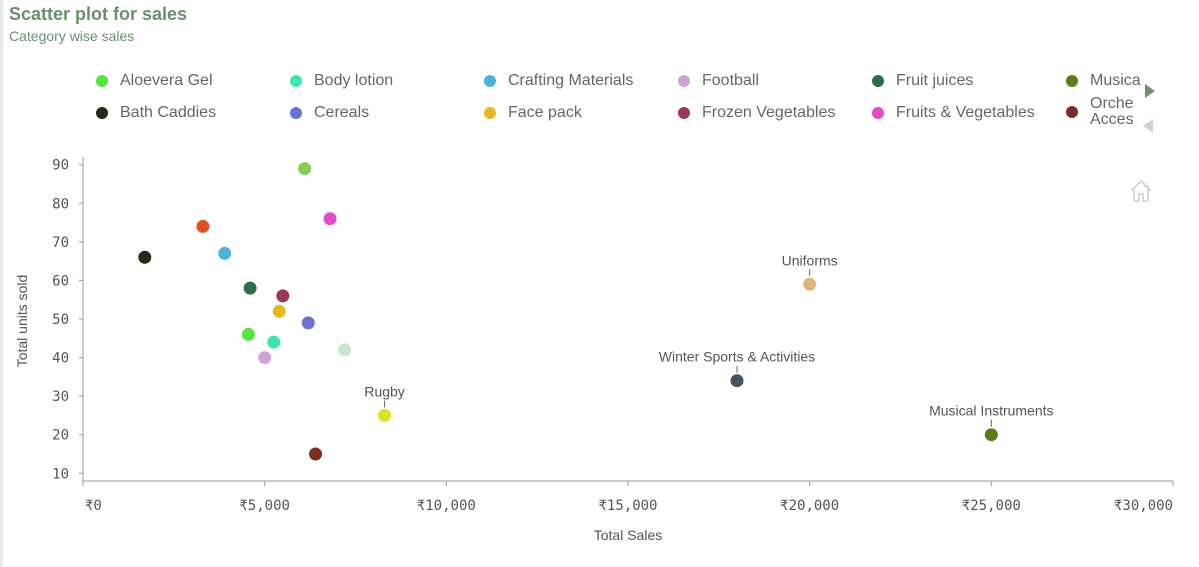 This screenshot has height=567, width=1199. I want to click on legend-label: Fruit juices, so click(935, 80).